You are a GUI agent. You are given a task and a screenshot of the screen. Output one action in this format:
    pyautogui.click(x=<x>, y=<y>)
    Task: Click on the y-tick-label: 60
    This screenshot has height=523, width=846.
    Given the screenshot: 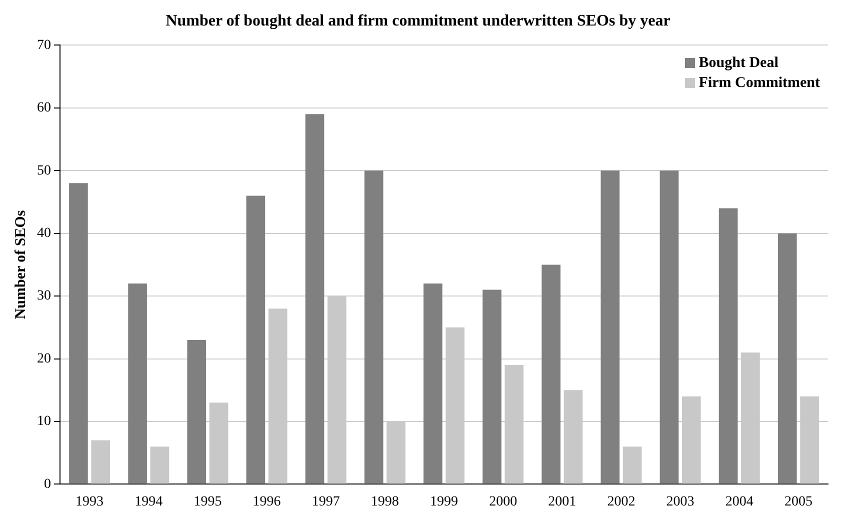 What is the action you would take?
    pyautogui.click(x=44, y=108)
    